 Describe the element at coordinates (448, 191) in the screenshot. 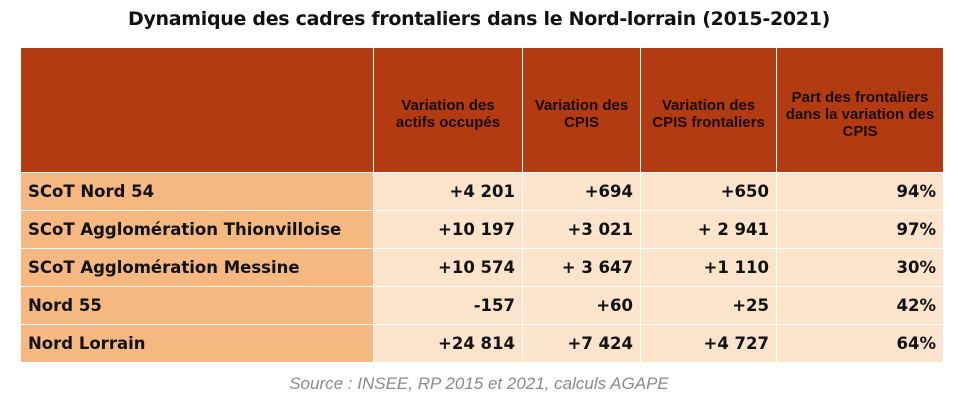

I see `value-cell: +4 201` at that location.